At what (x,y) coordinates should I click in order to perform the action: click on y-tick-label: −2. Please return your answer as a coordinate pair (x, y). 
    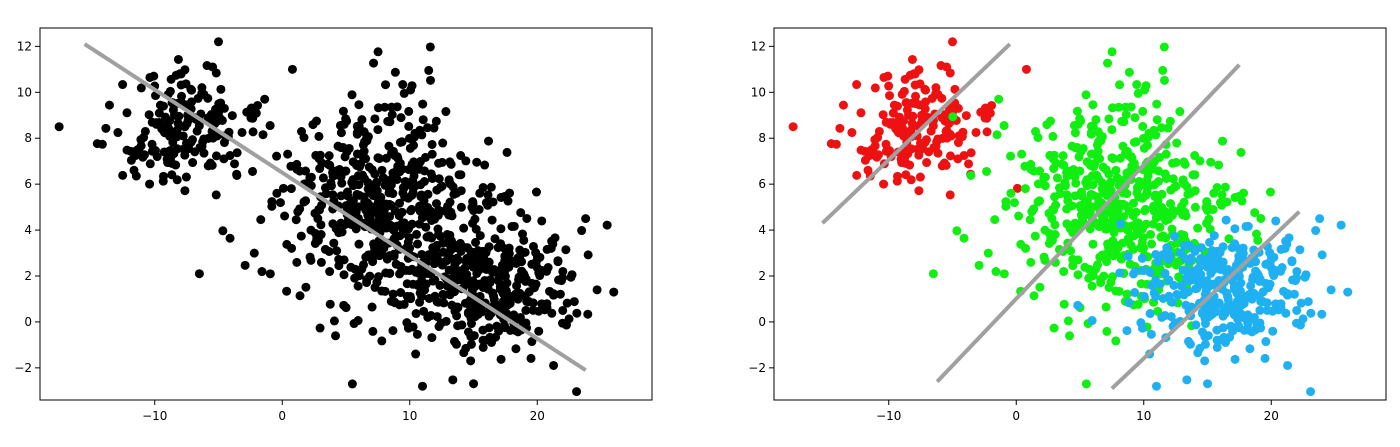
    Looking at the image, I should click on (757, 368).